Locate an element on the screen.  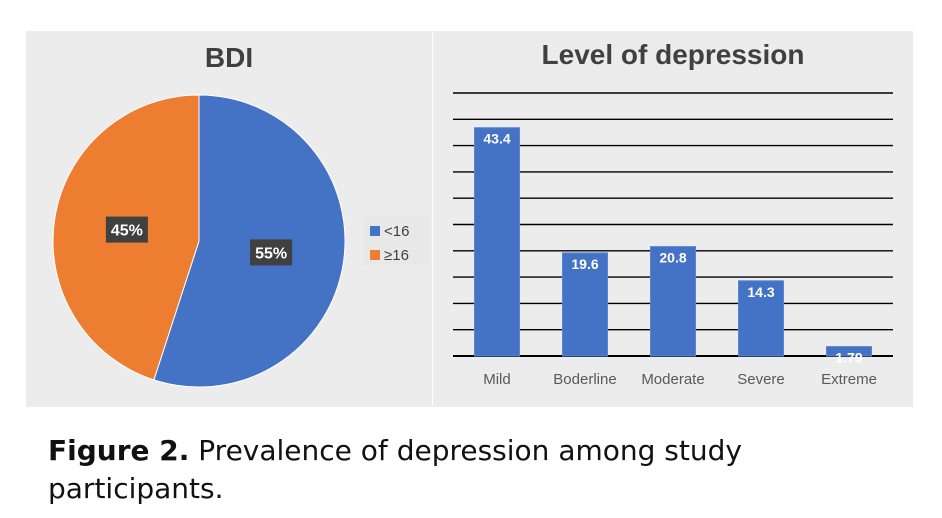
bar-data-label: 19.6 is located at coordinates (584, 264).